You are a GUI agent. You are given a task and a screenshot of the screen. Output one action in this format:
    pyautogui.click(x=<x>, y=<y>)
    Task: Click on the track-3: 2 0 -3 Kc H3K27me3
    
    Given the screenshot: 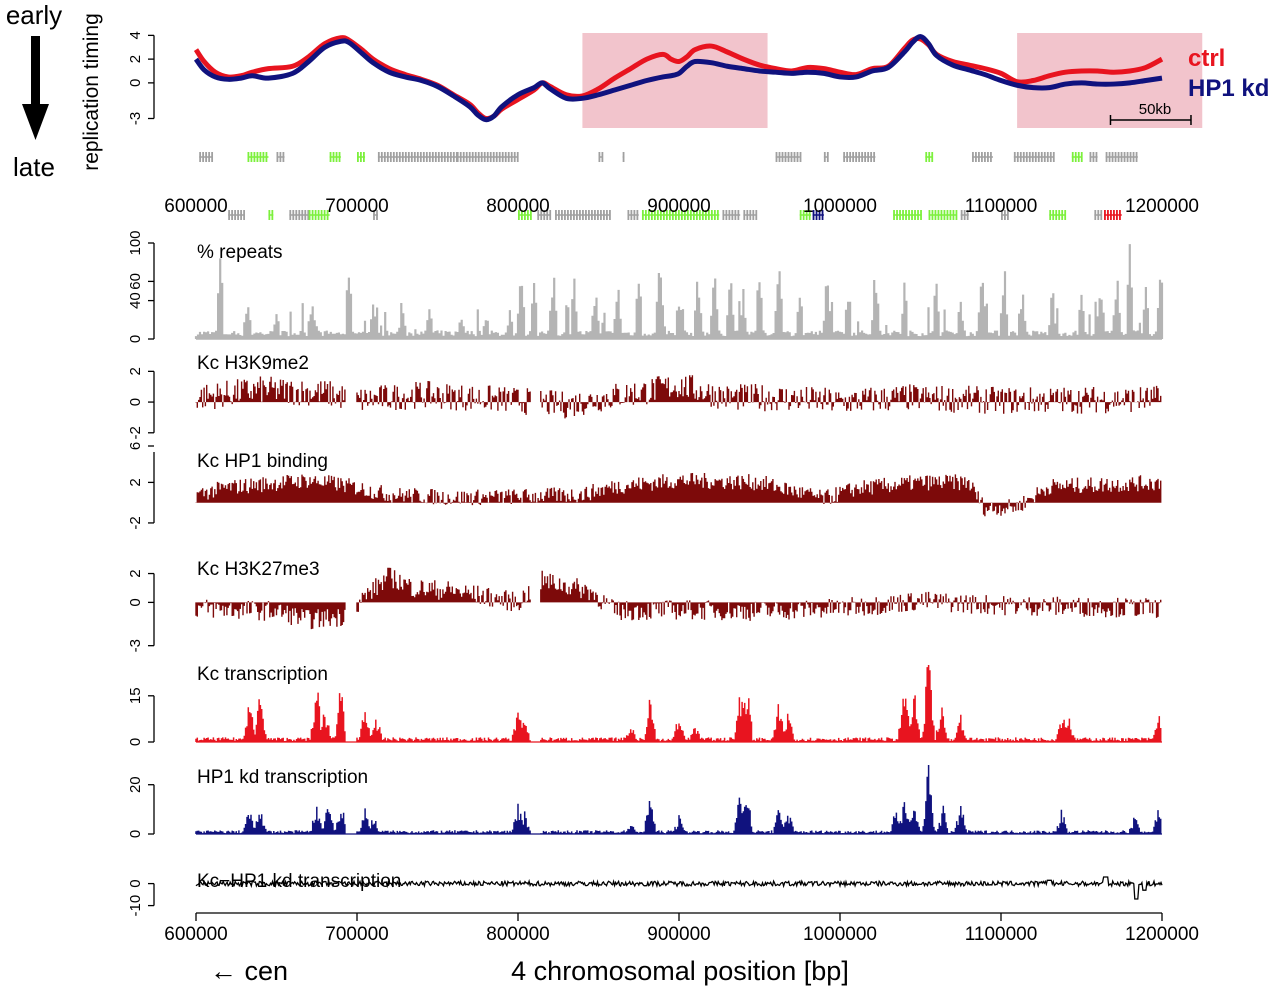 What is the action you would take?
    pyautogui.click(x=644, y=605)
    